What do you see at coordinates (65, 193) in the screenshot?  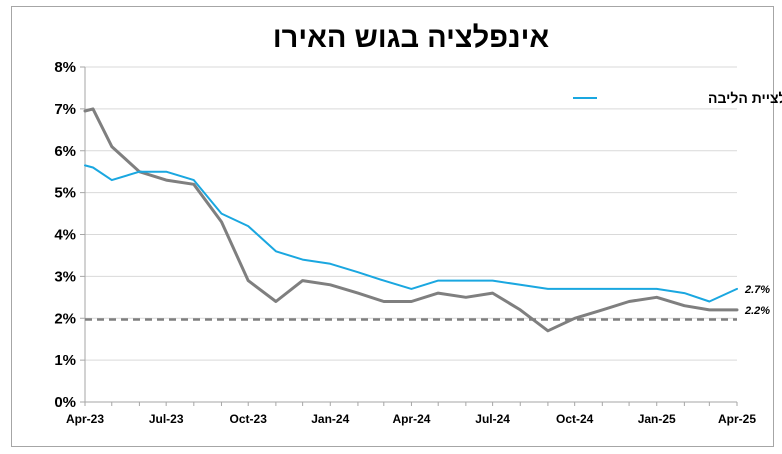 I see `y-tick-label: 5%` at bounding box center [65, 193].